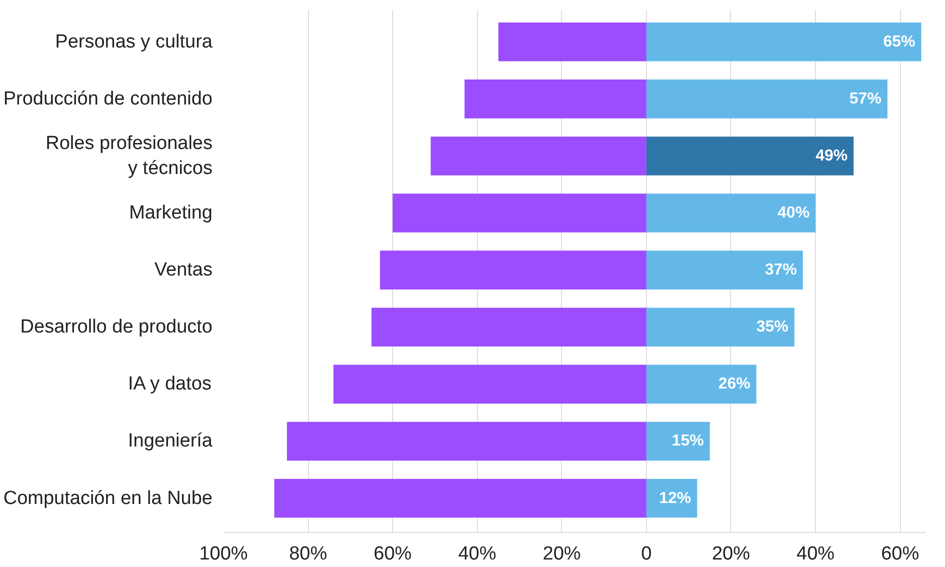 This screenshot has width=945, height=567. What do you see at coordinates (116, 327) in the screenshot?
I see `y-tick-label: Desarrollo de producto` at bounding box center [116, 327].